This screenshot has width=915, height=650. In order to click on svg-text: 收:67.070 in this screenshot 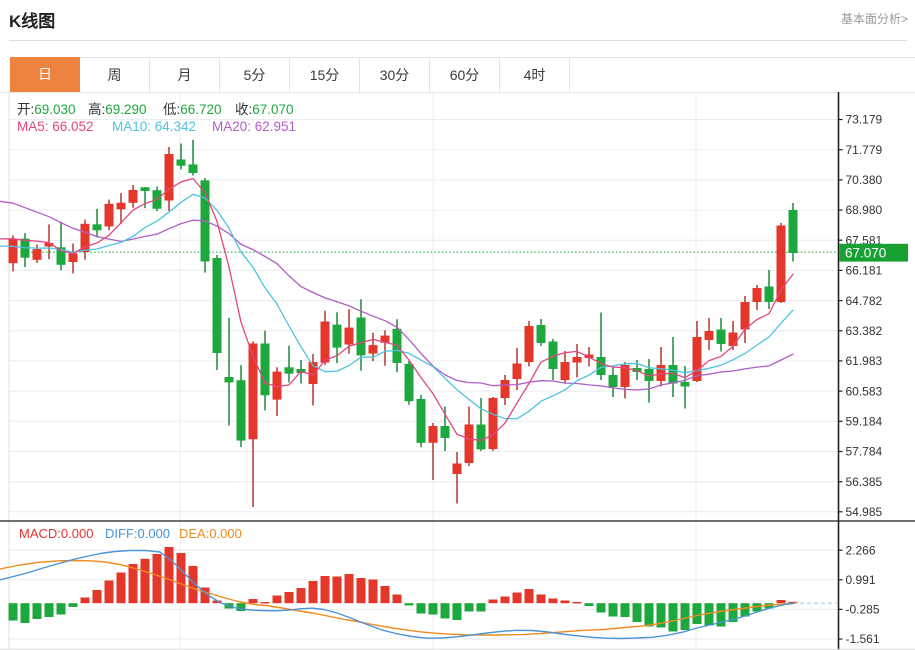, I will do `click(264, 109)`.